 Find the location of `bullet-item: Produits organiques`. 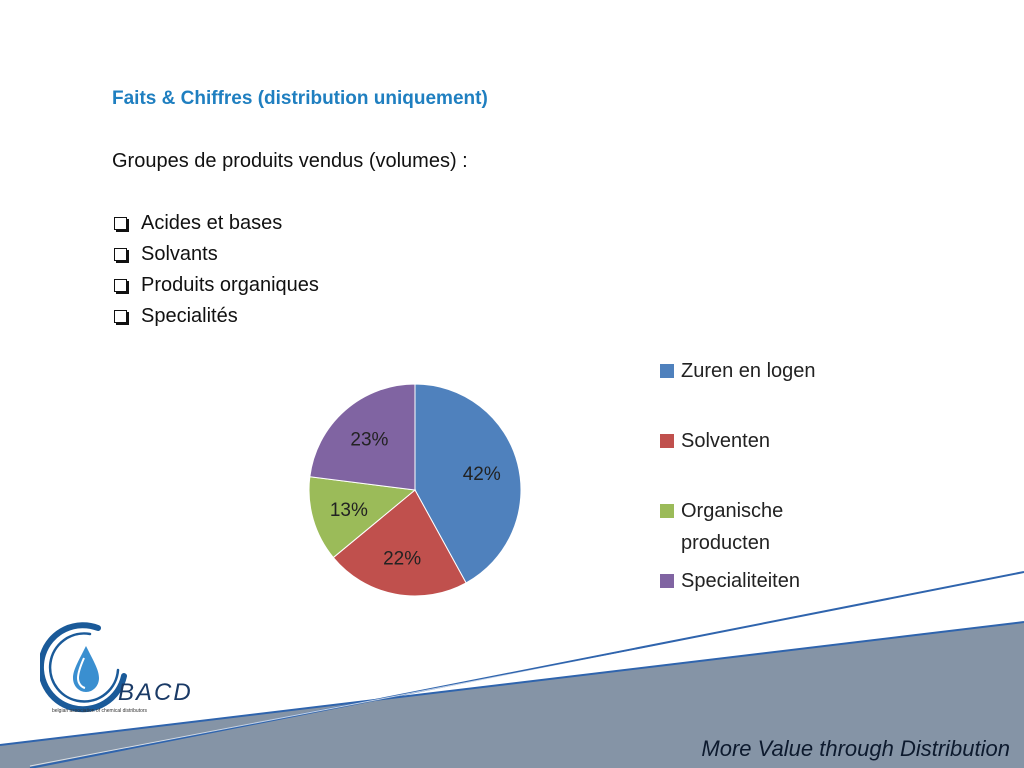

bullet-item: Produits organiques is located at coordinates (216, 285).